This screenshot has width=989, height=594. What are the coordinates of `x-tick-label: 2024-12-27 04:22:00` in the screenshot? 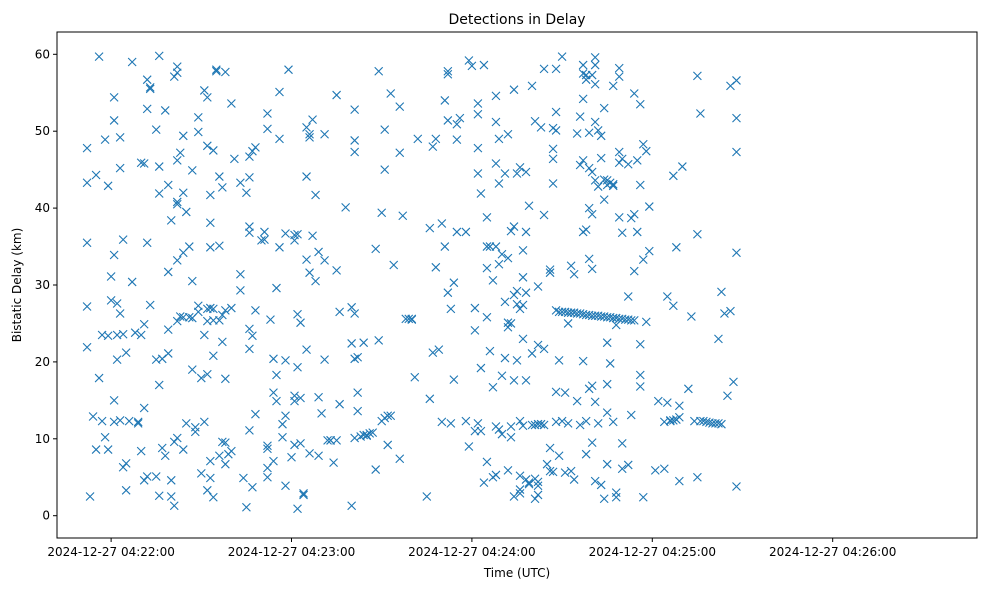 It's located at (110, 552).